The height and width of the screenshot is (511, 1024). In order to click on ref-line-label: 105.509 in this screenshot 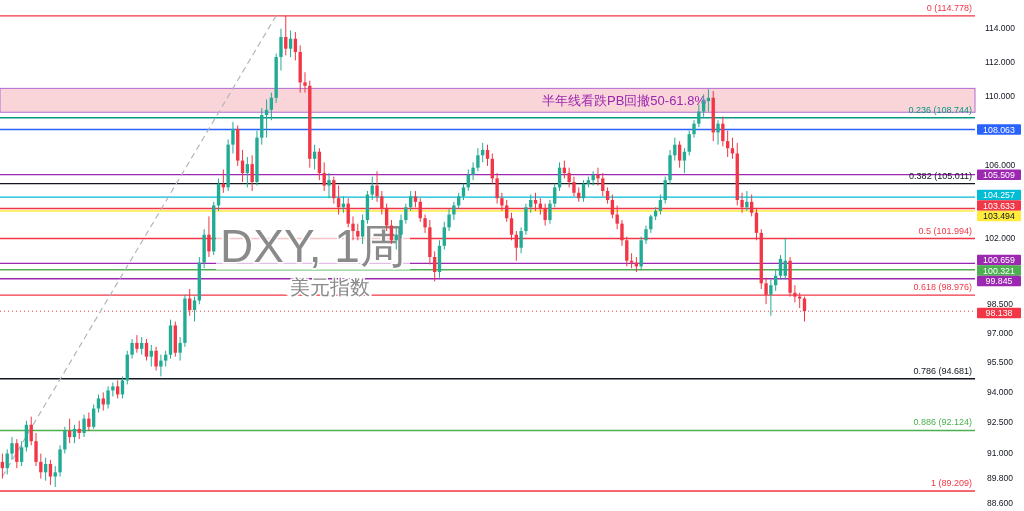, I will do `click(999, 174)`.